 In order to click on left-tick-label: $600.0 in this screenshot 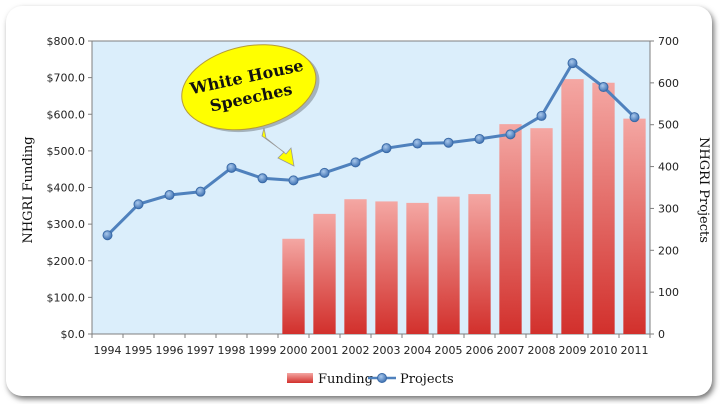, I will do `click(66, 114)`.